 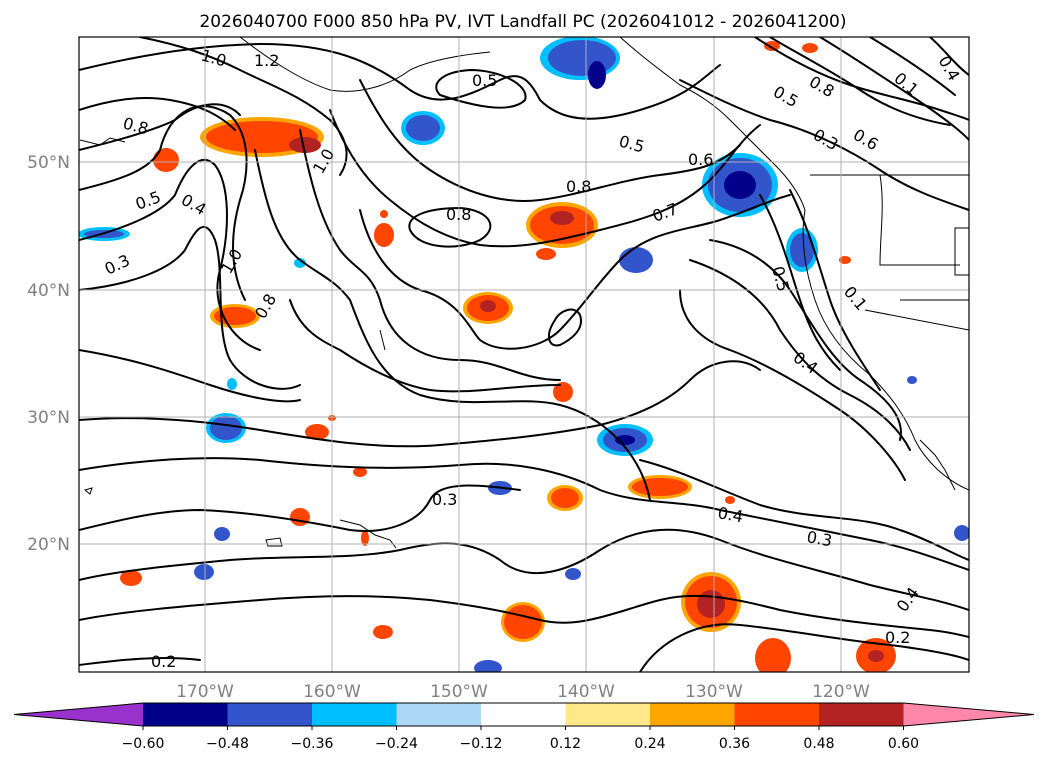 What do you see at coordinates (968, 714) in the screenshot?
I see `colorbar-extend-high` at bounding box center [968, 714].